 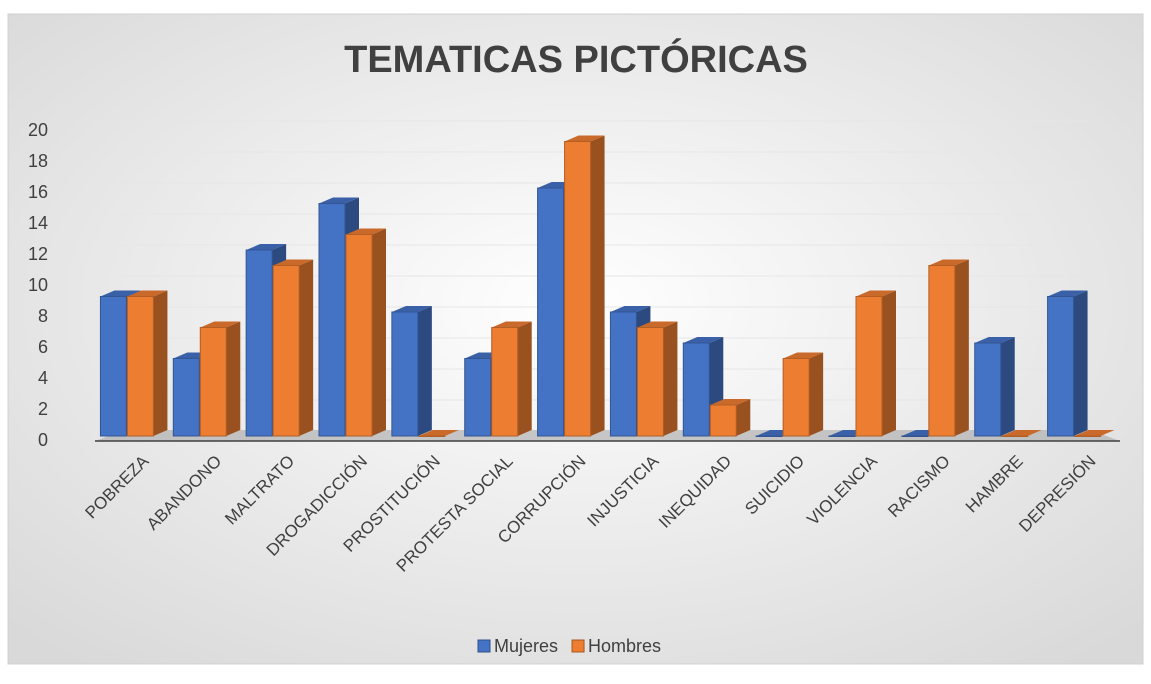 What do you see at coordinates (38, 223) in the screenshot?
I see `y-tick-label: 14` at bounding box center [38, 223].